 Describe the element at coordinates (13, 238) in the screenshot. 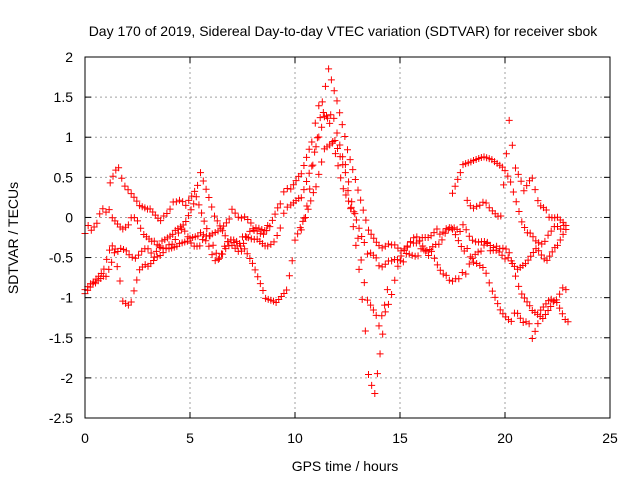

I see `y-axis-label: SDTVAR / TECUs` at that location.